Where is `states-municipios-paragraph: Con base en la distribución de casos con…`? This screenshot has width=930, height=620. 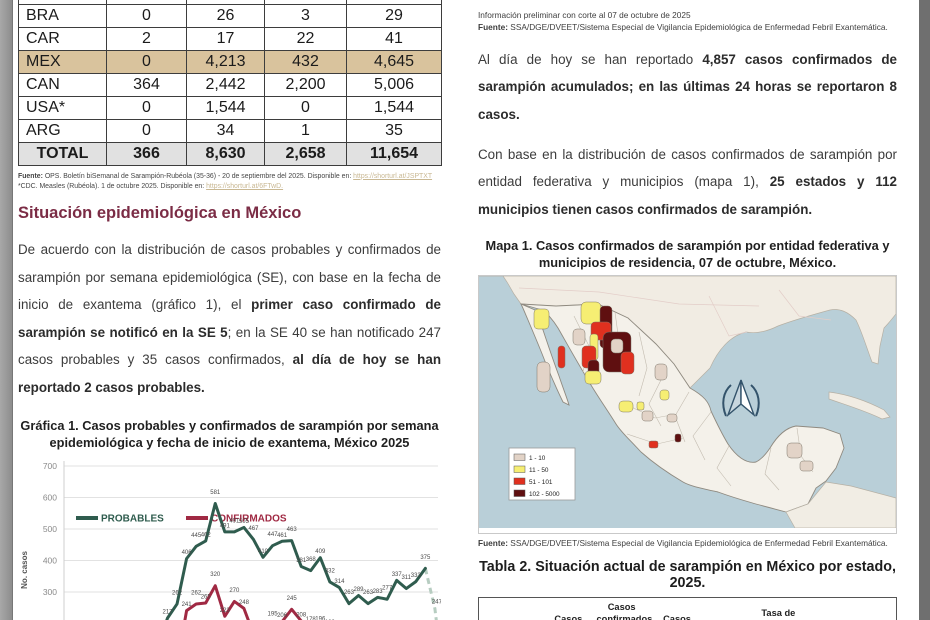
states-municipios-paragraph: Con base en la distribución de casos con… is located at coordinates (687, 182).